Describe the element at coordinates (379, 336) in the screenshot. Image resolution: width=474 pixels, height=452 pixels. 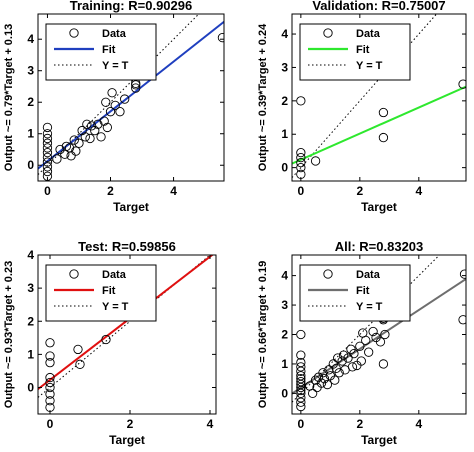
I see `fit-line` at that location.